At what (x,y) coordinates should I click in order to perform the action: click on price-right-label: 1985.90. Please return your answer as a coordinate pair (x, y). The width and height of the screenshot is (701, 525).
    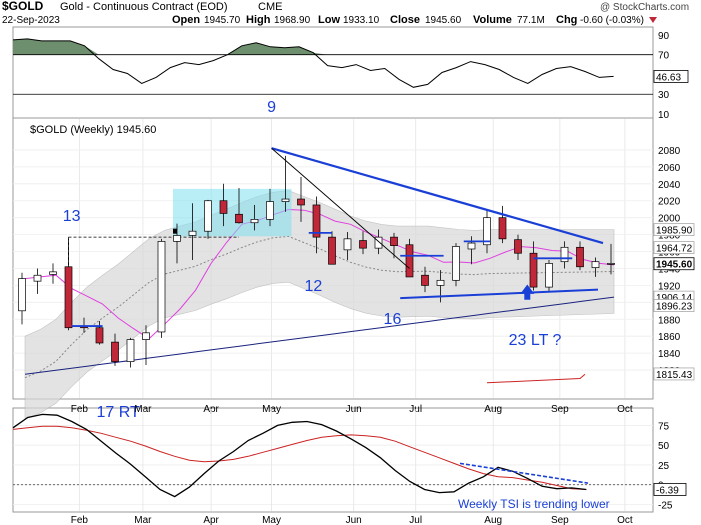
    Looking at the image, I should click on (674, 231).